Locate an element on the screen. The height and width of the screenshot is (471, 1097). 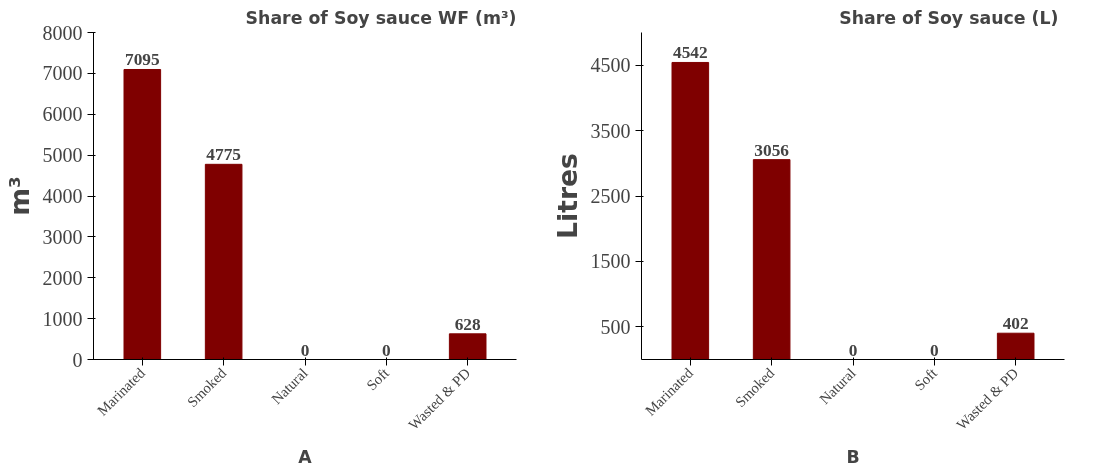
y-tick-label: 3500 is located at coordinates (610, 130).